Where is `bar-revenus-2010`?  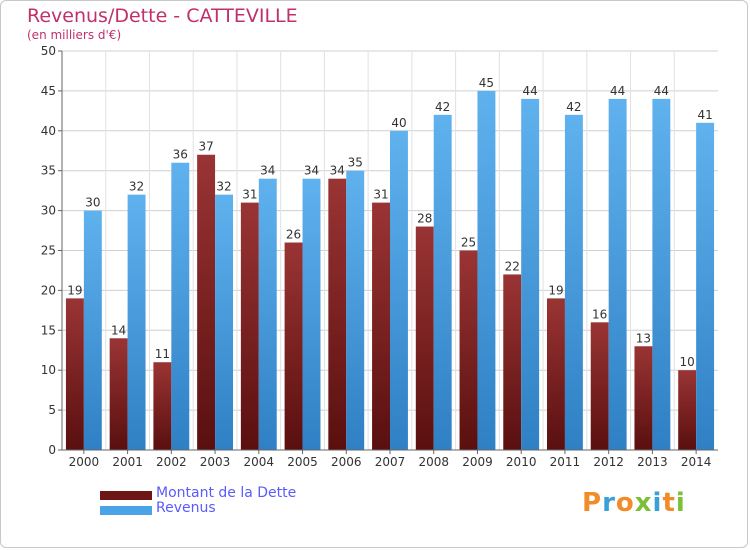
bar-revenus-2010 is located at coordinates (530, 274).